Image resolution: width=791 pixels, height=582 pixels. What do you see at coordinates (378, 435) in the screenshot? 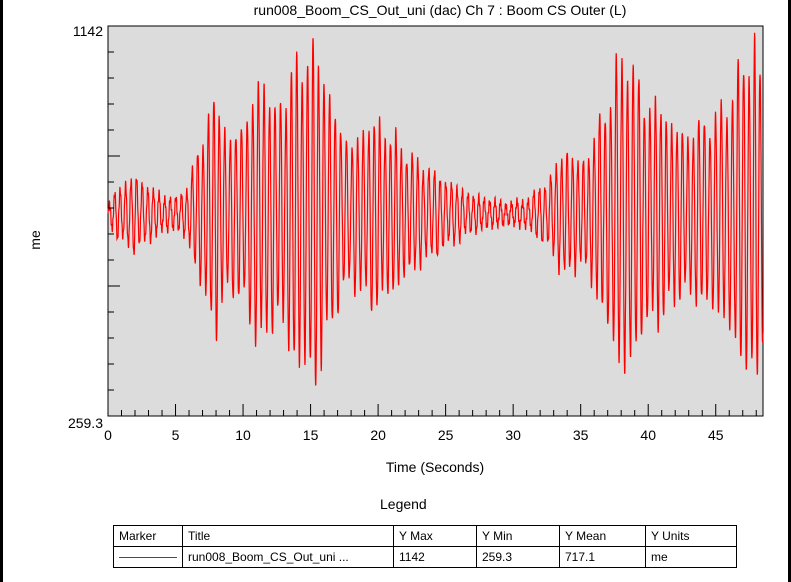
I see `x-tick-label: 20` at bounding box center [378, 435].